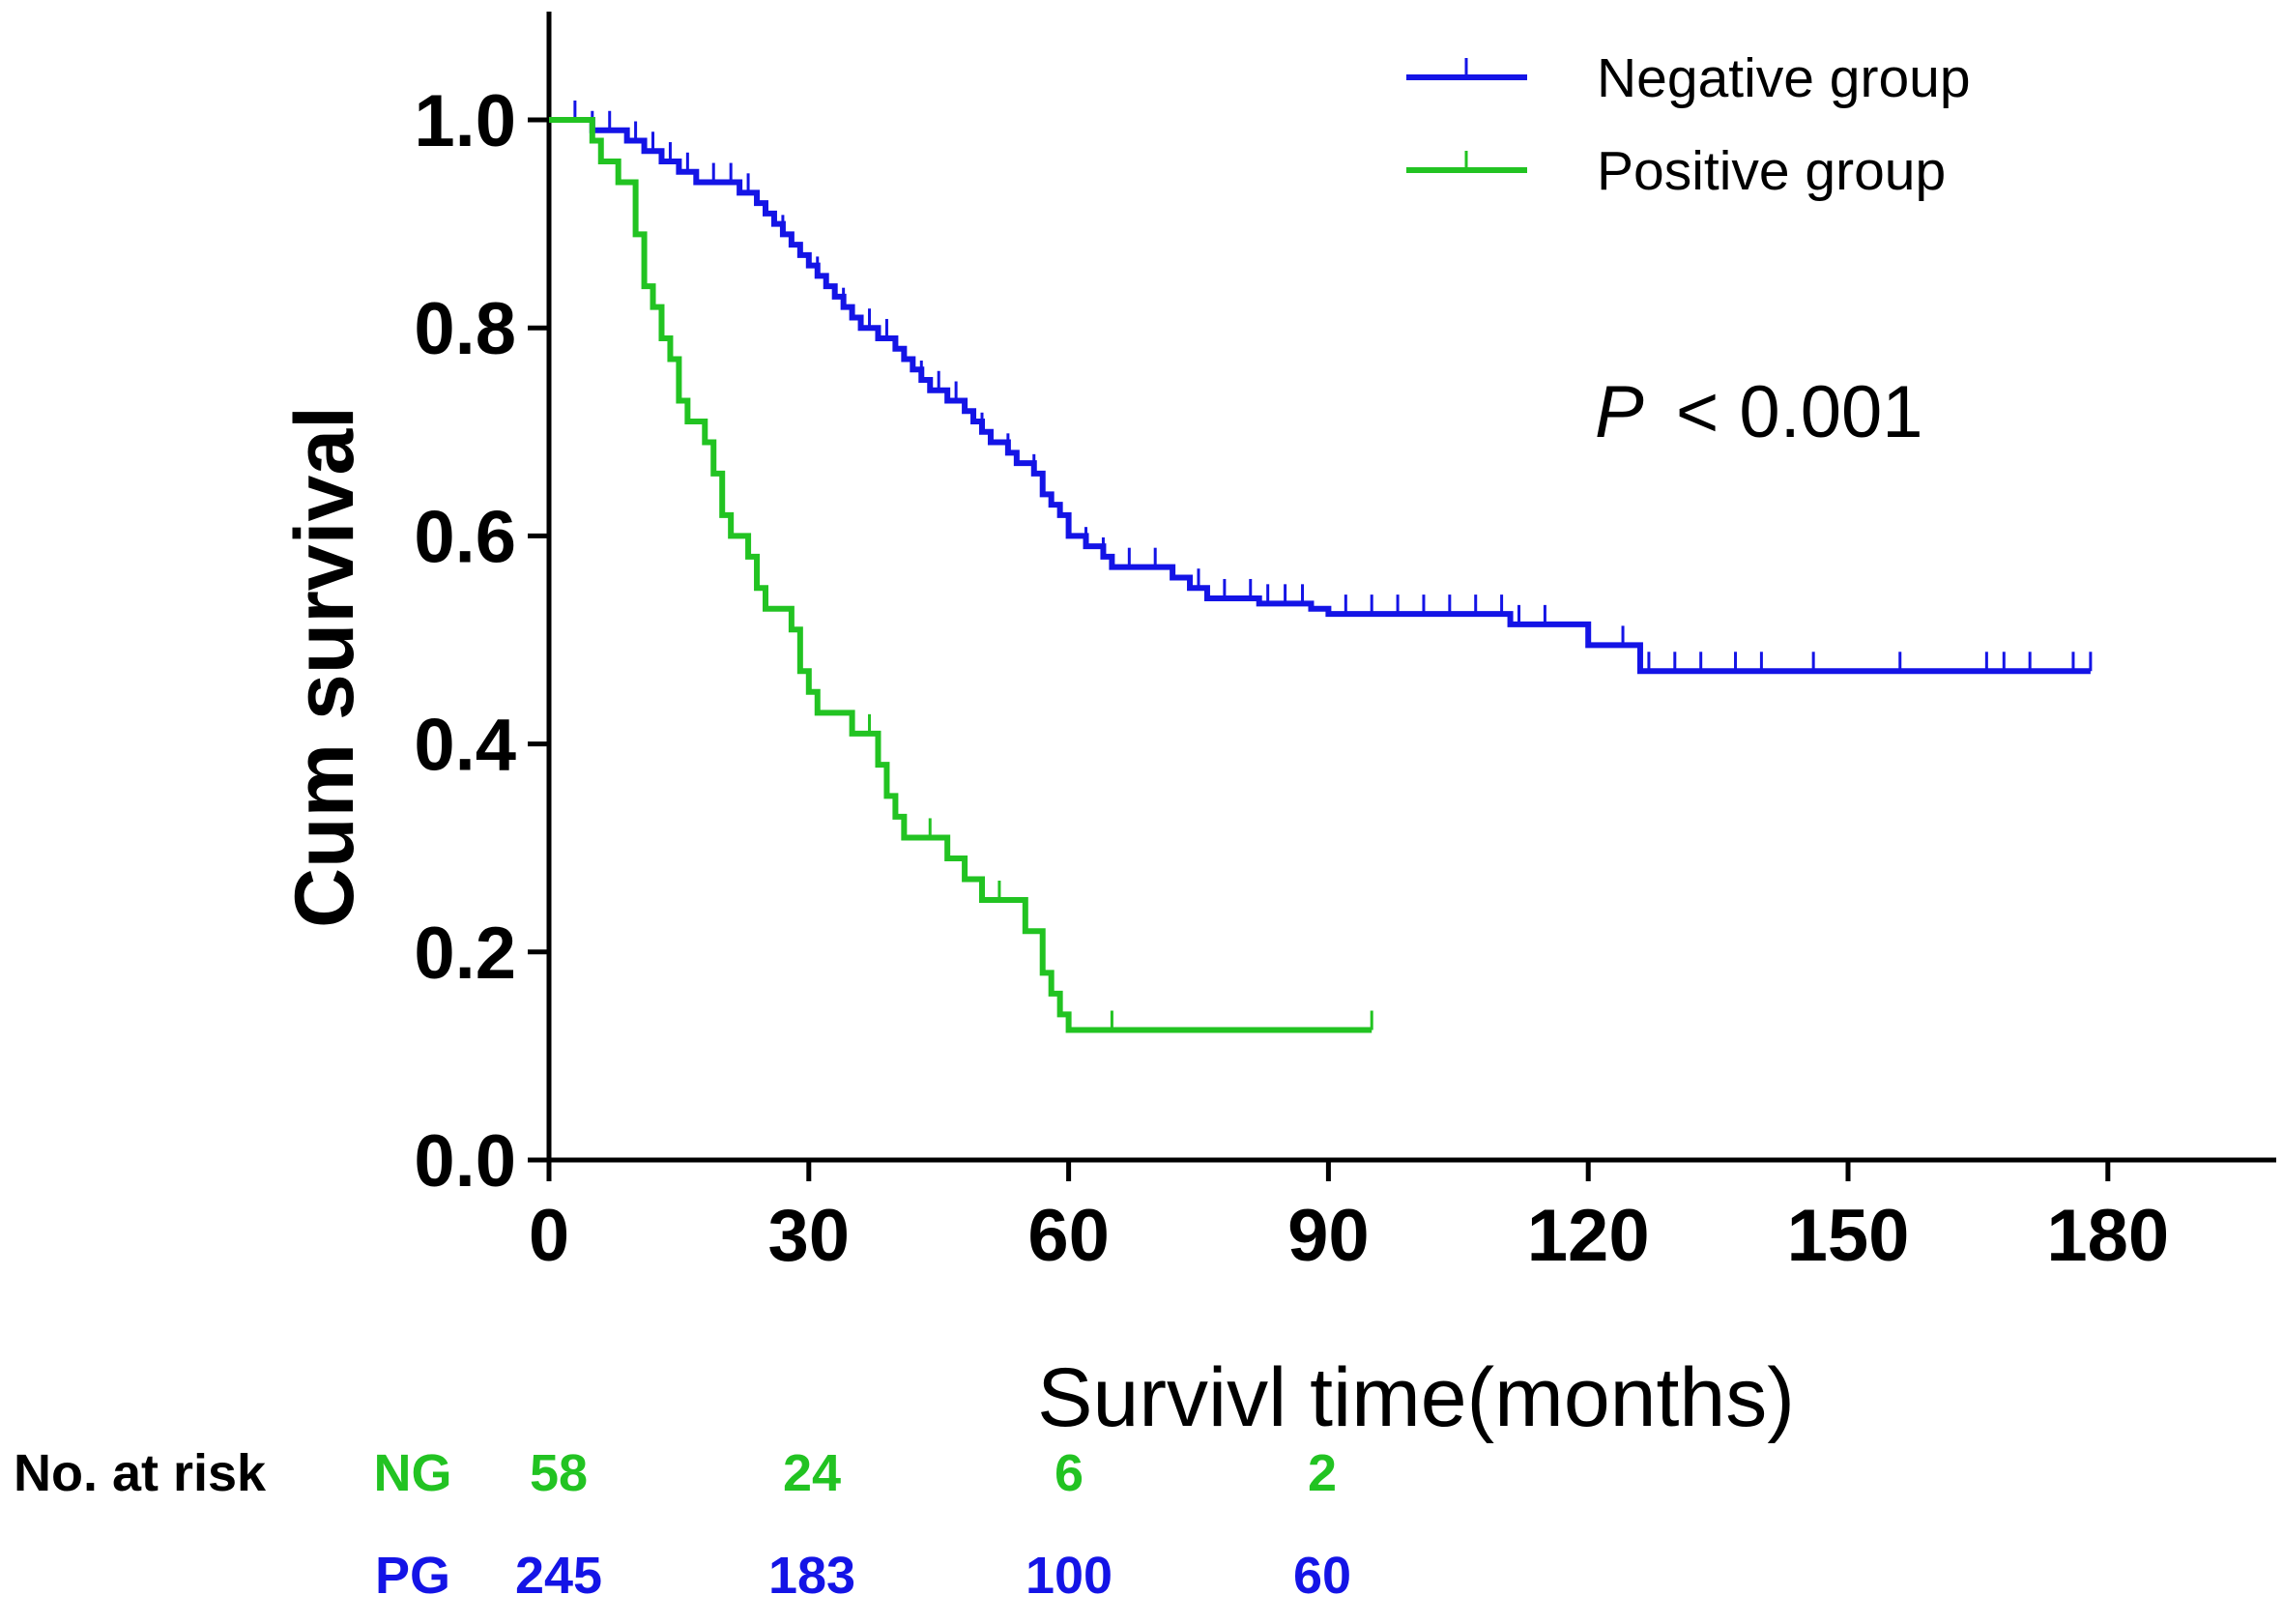 This screenshot has width=2283, height=1624. I want to click on y-axis-title: Cum survival, so click(324, 667).